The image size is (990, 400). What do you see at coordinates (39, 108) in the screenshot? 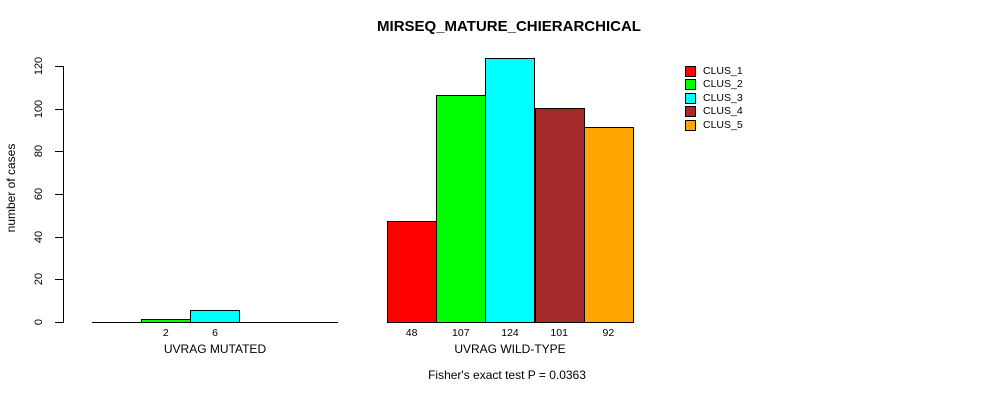
I see `y-tick-label: 100` at bounding box center [39, 108].